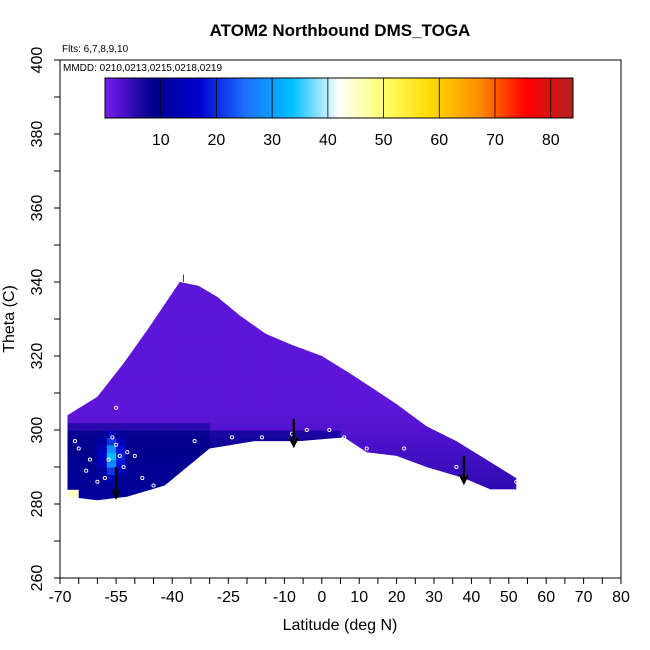  I want to click on sample-point, so click(123, 467).